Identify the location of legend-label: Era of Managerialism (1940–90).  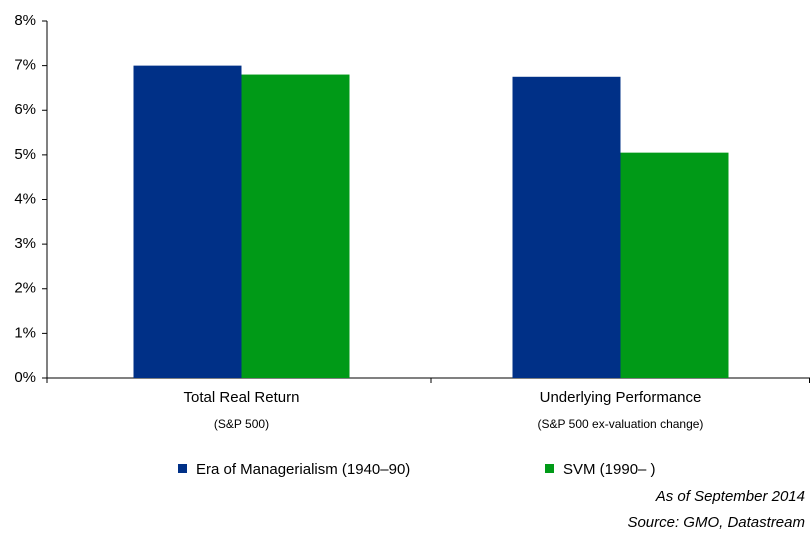
(303, 469).